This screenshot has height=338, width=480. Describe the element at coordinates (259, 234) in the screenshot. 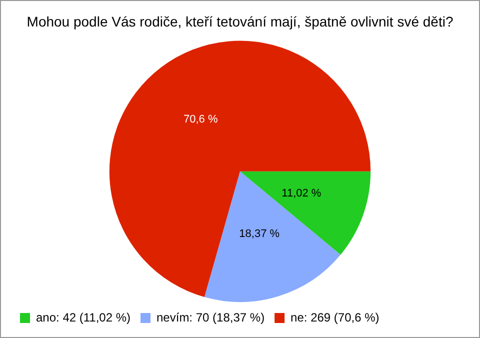

I see `data-label: 18,37 %` at that location.